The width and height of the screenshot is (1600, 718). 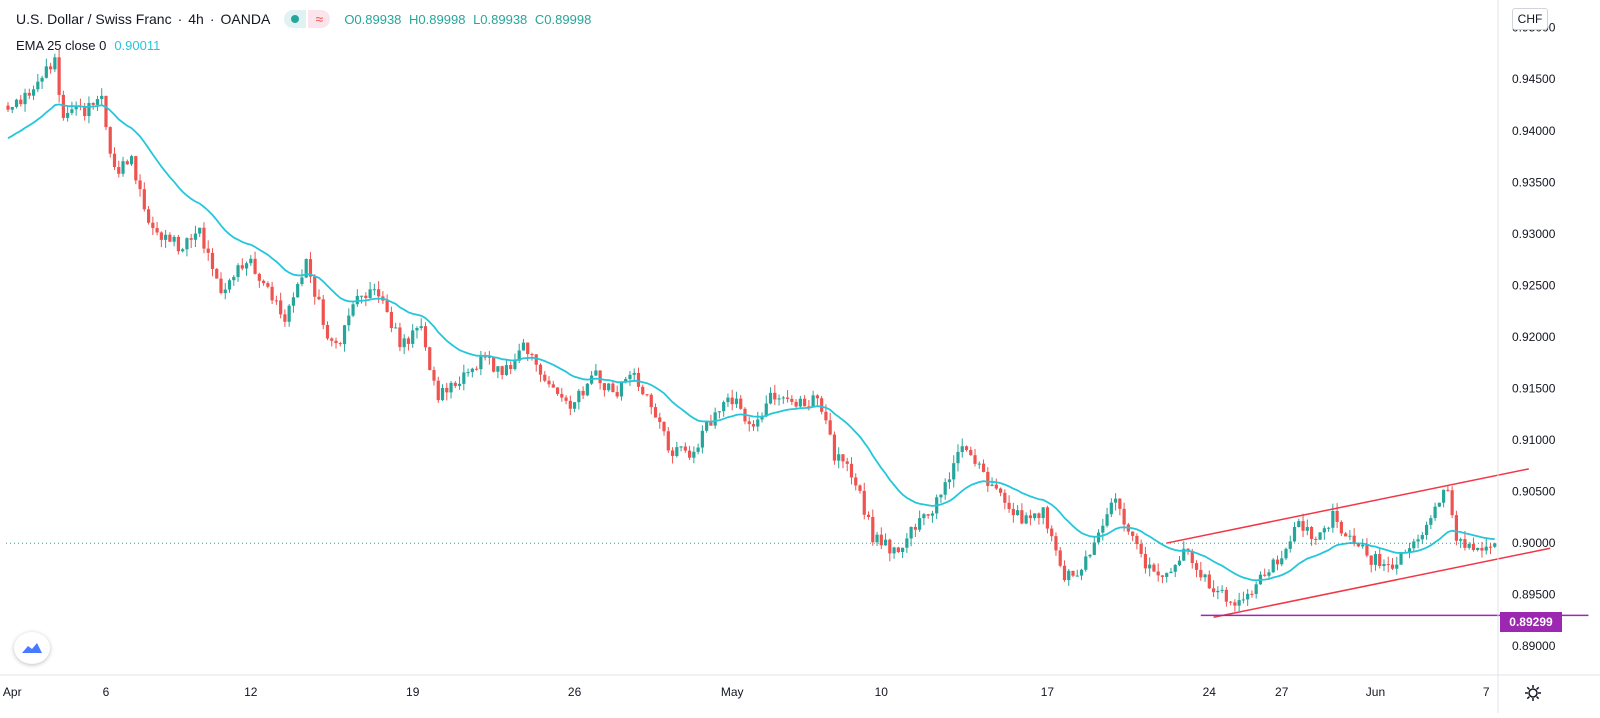 What do you see at coordinates (245, 19) in the screenshot?
I see `broker-label: OANDA` at bounding box center [245, 19].